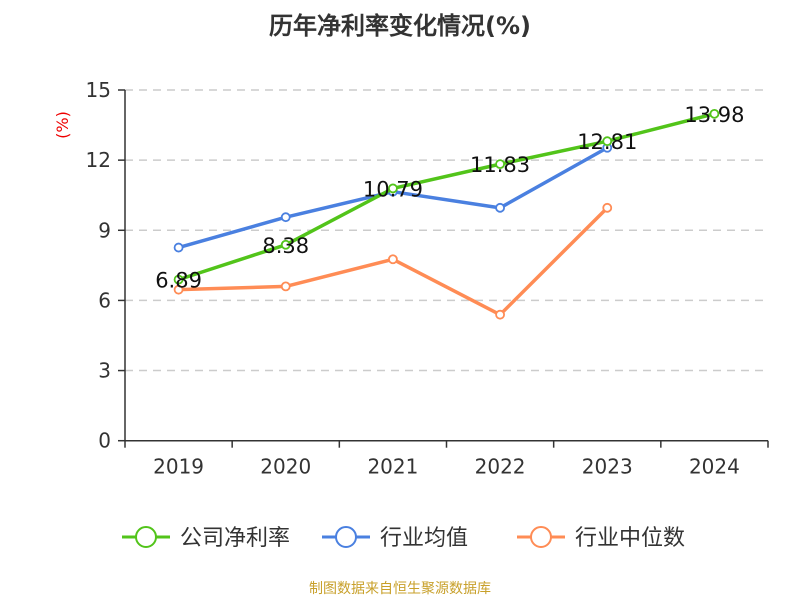 This screenshot has width=800, height=600. Describe the element at coordinates (392, 467) in the screenshot. I see `x-tick-label: 2021` at that location.